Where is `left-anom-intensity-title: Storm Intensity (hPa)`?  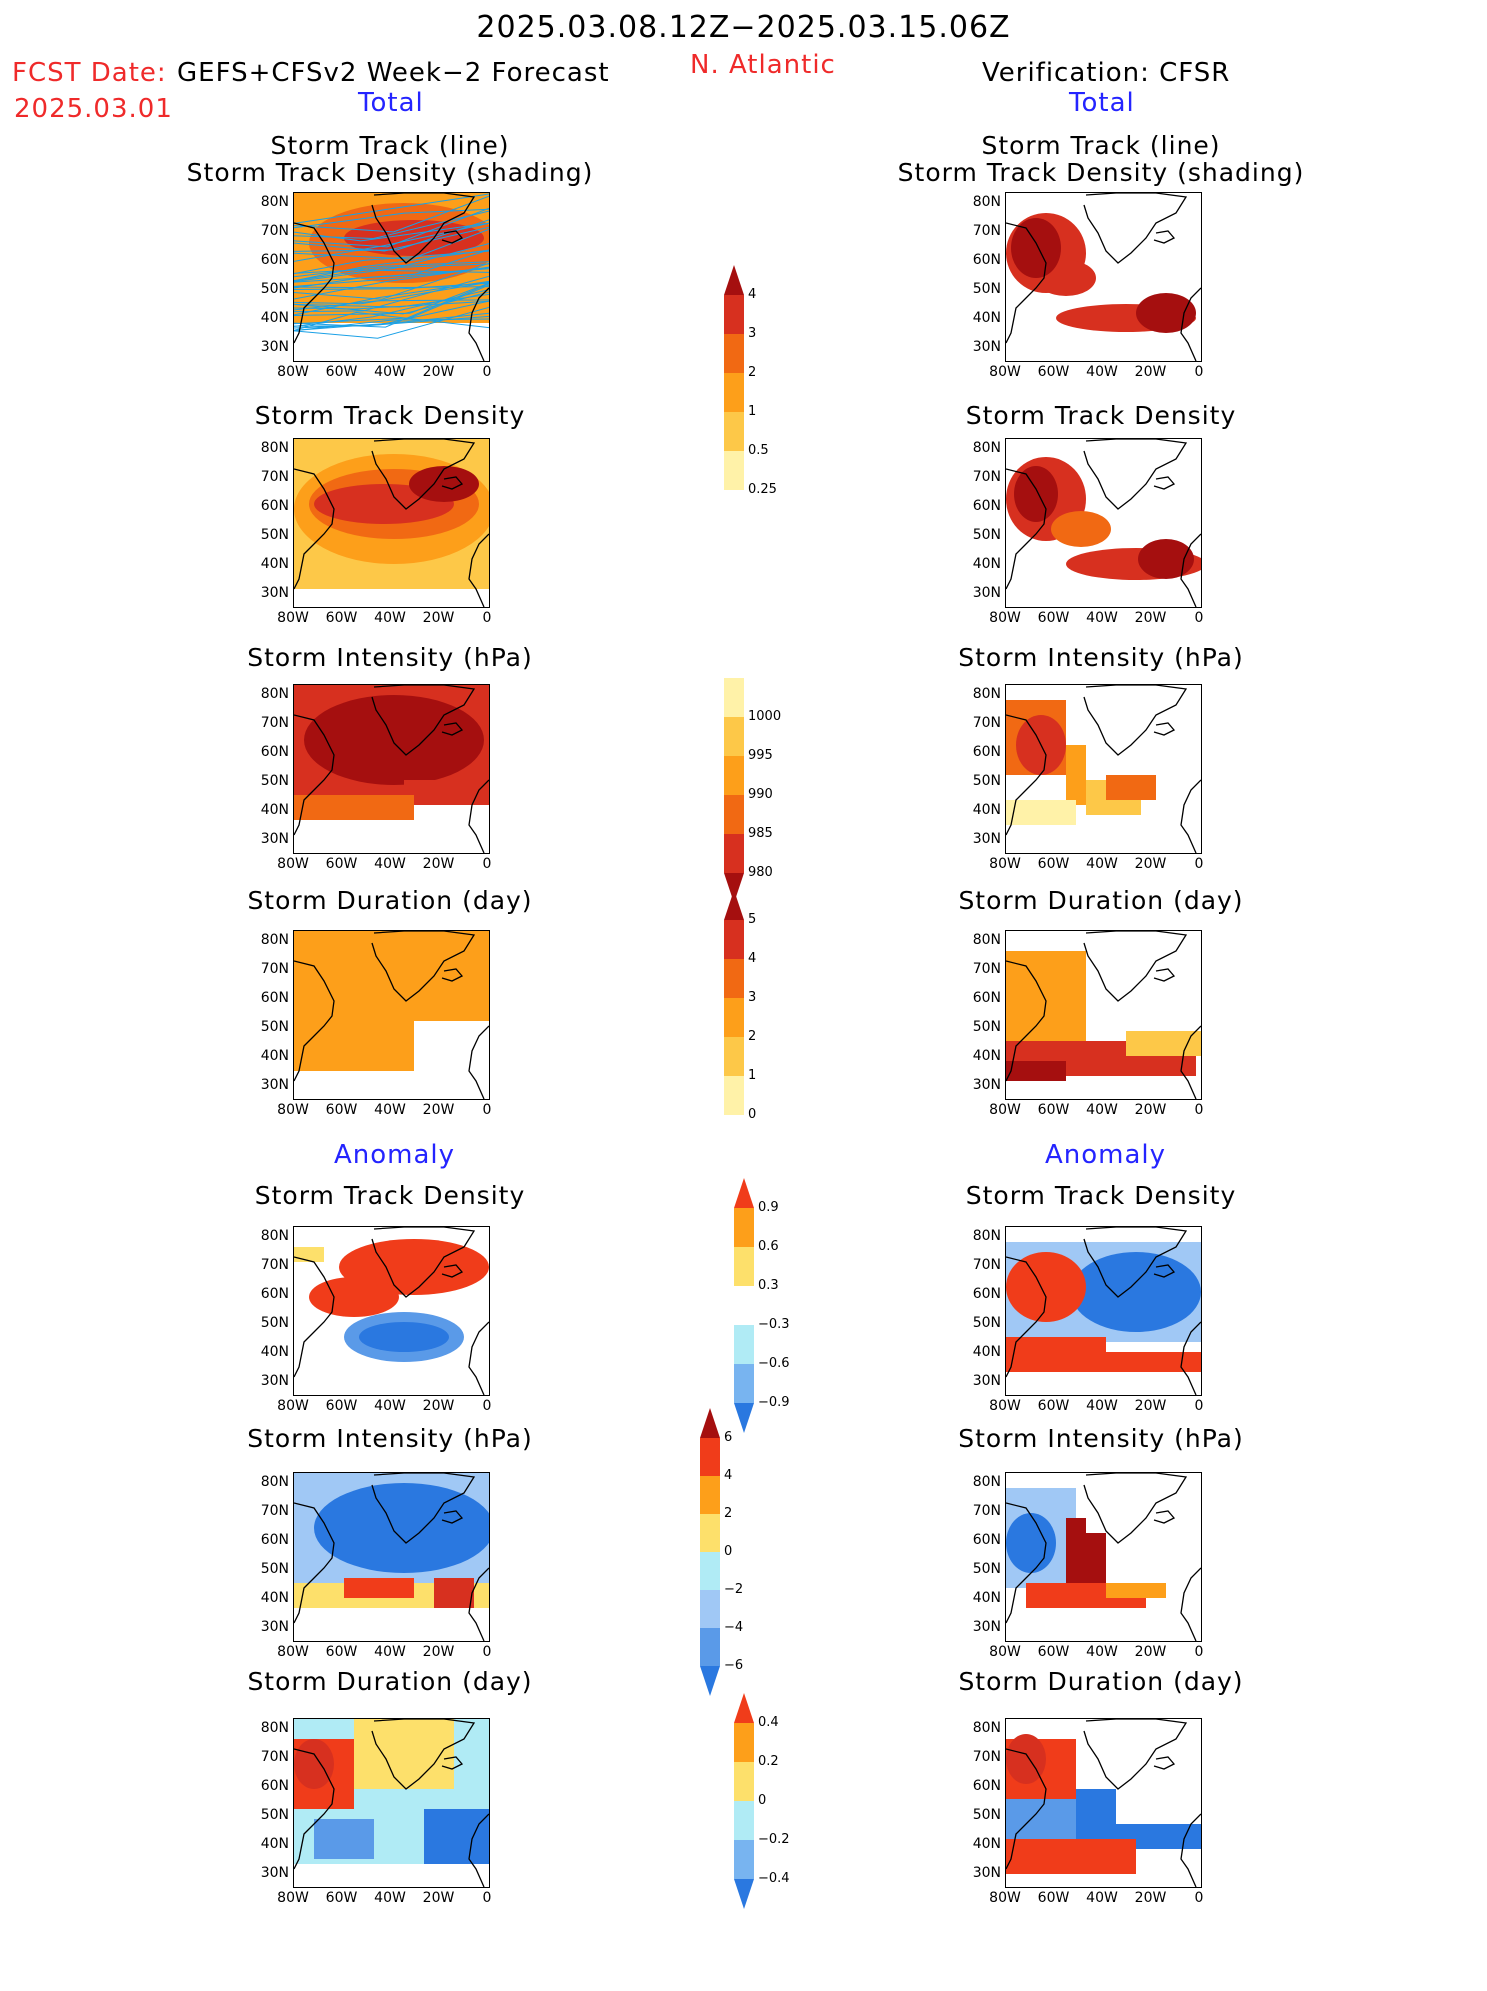
left-anom-intensity-title: Storm Intensity (hPa) is located at coordinates (390, 1438).